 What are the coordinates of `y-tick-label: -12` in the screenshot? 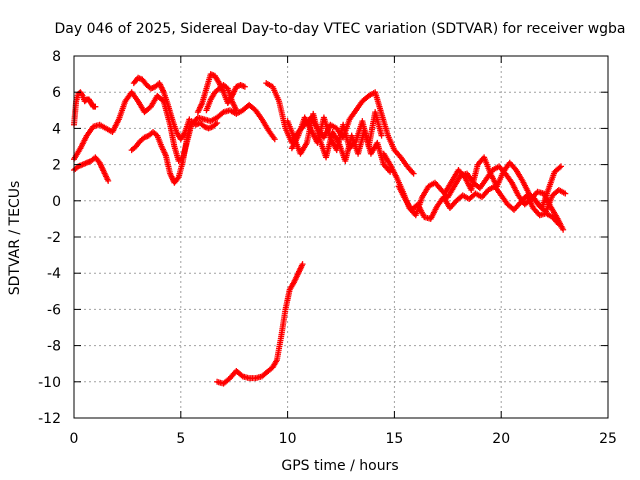 It's located at (49, 419).